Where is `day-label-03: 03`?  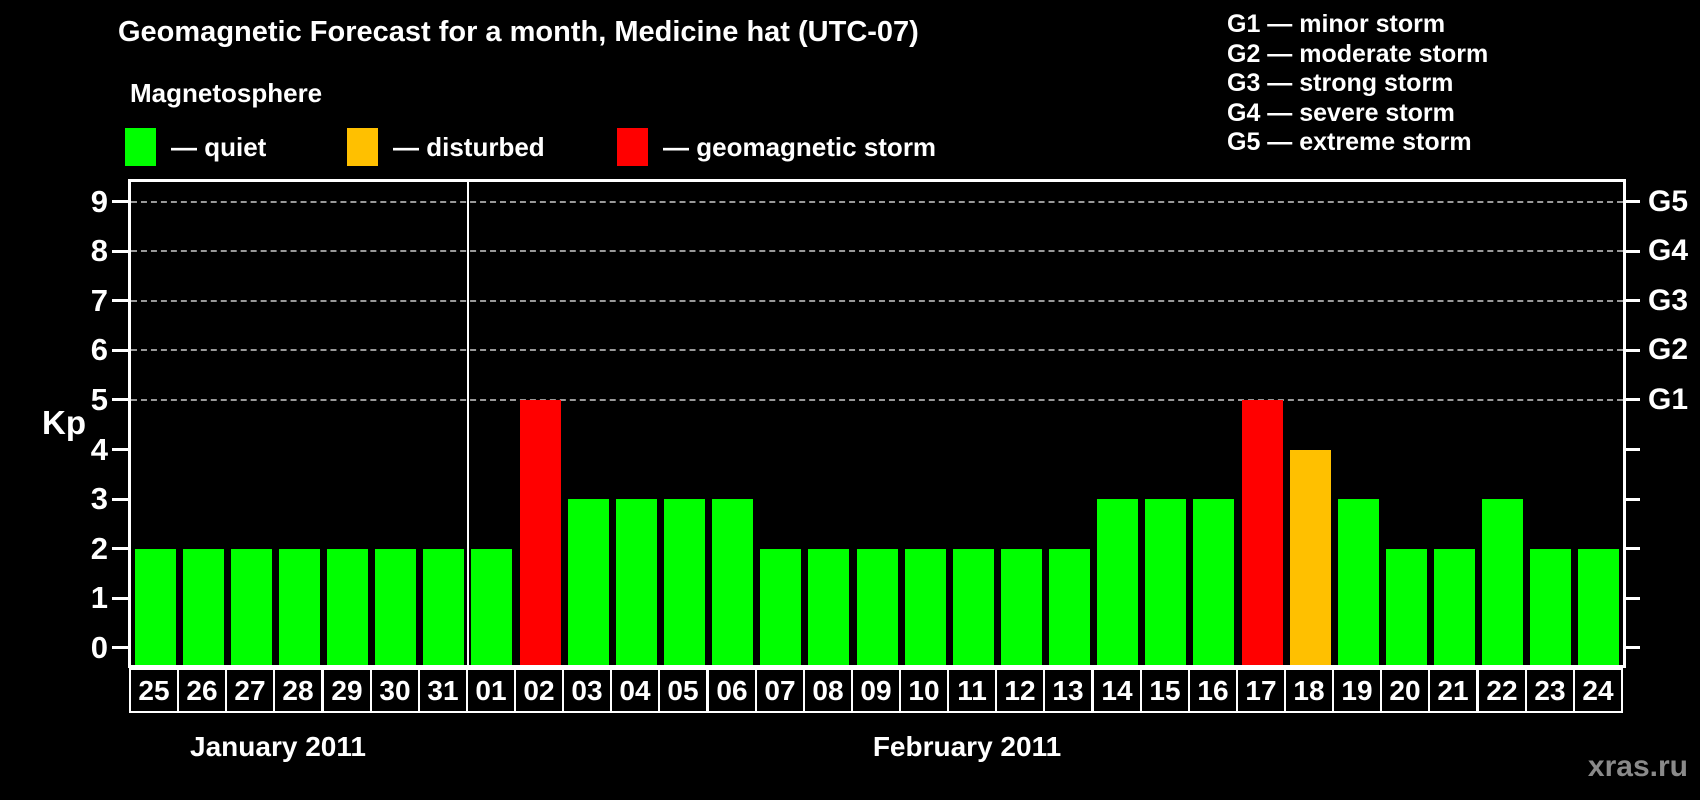 day-label-03: 03 is located at coordinates (587, 690).